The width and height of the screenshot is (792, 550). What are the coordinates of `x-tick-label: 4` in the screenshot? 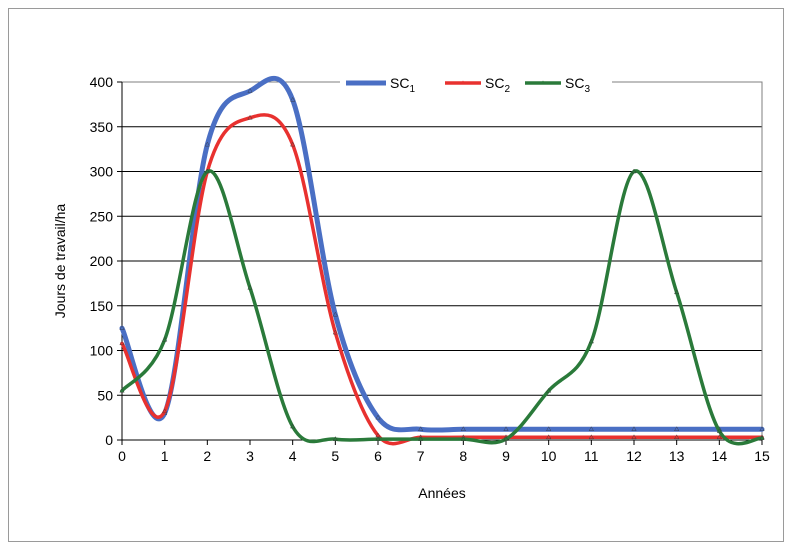 It's located at (293, 456).